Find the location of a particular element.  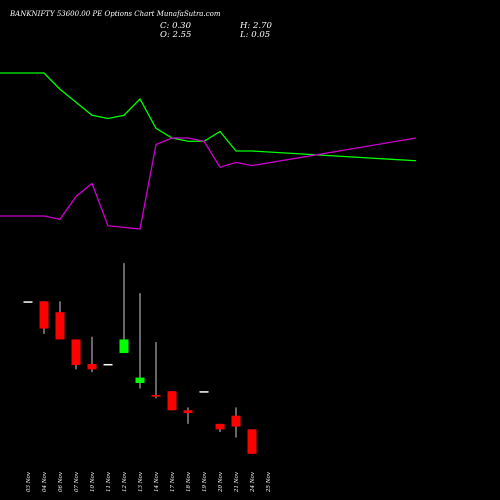

x-tick-label: 20 Nov is located at coordinates (221, 482).